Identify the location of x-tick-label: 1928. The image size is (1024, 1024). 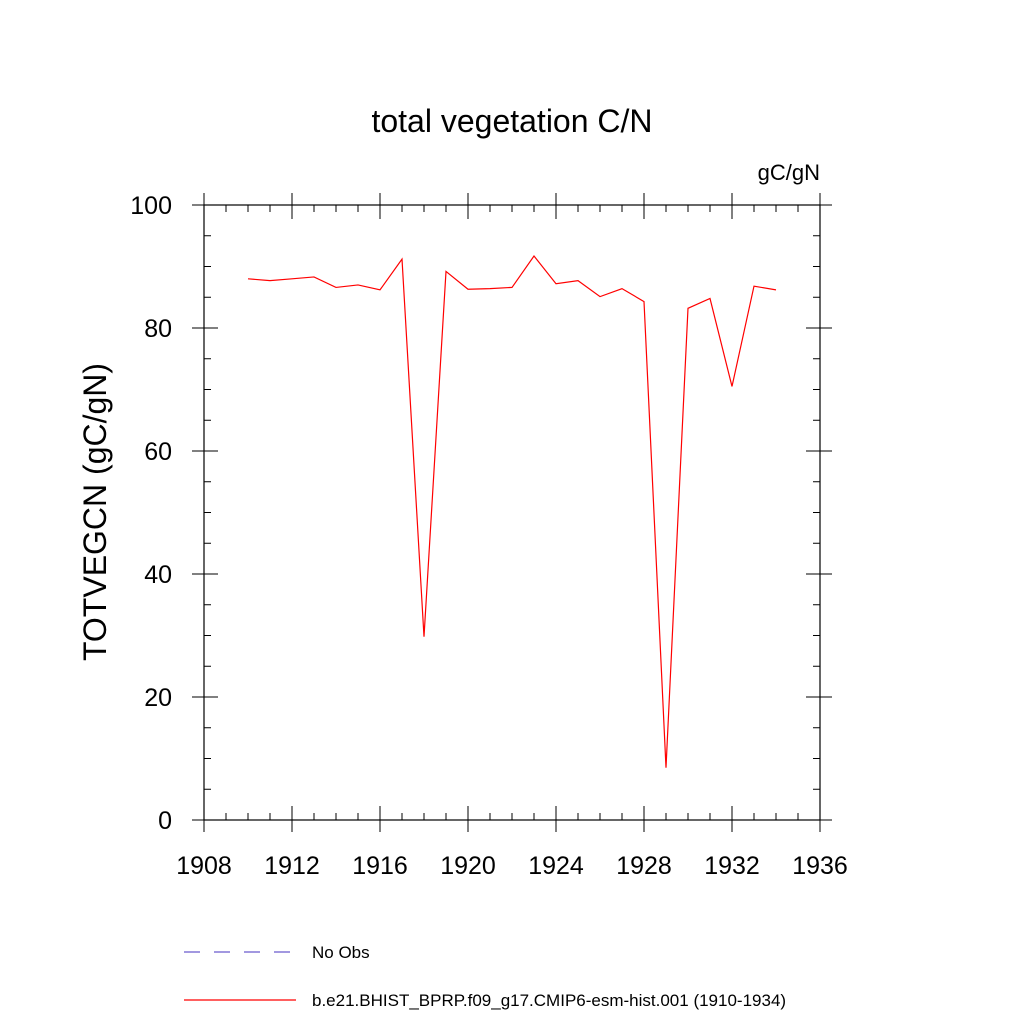
(644, 866).